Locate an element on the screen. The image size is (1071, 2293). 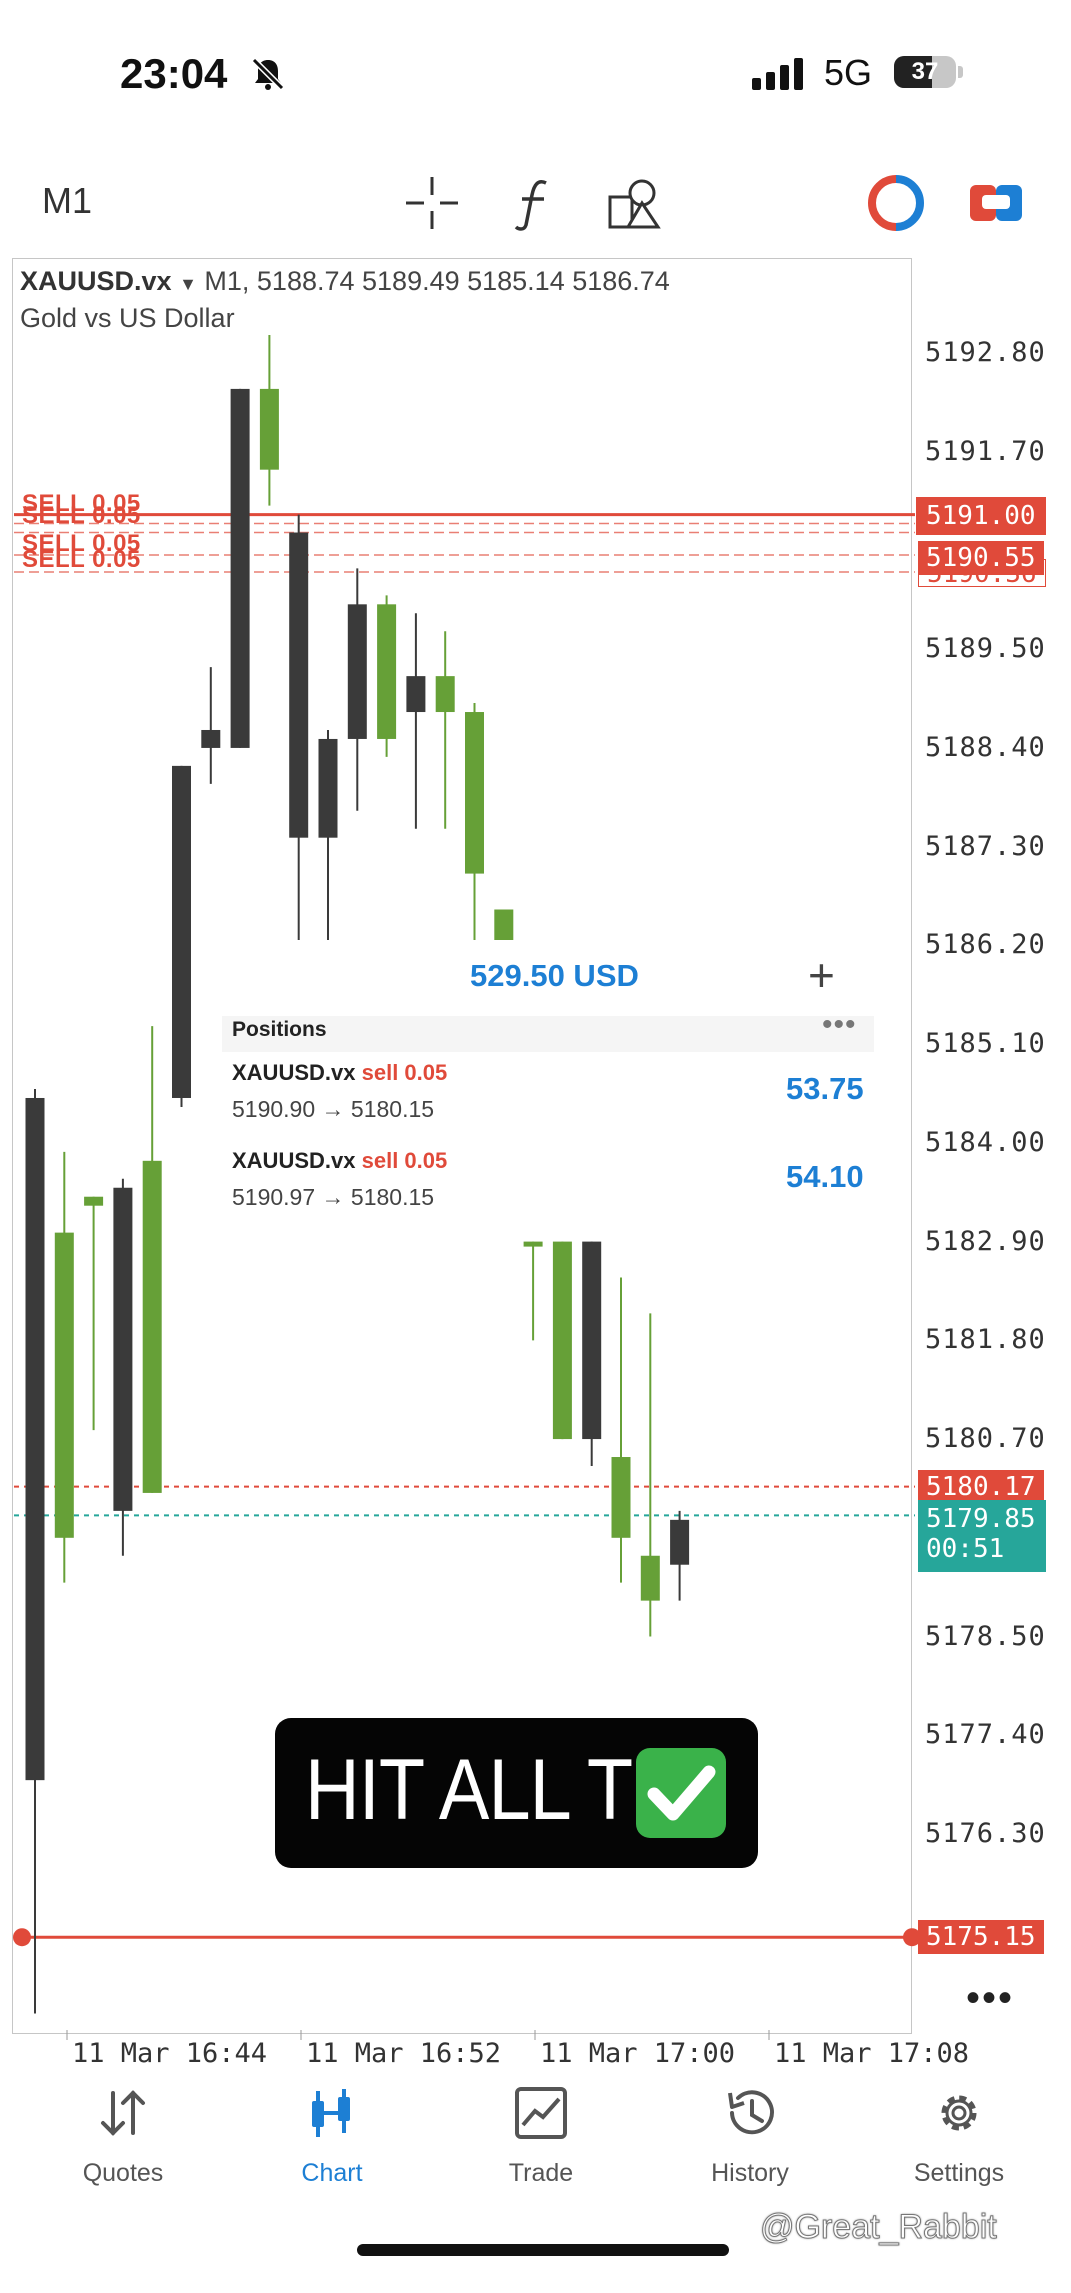
home-indicator is located at coordinates (543, 2250).